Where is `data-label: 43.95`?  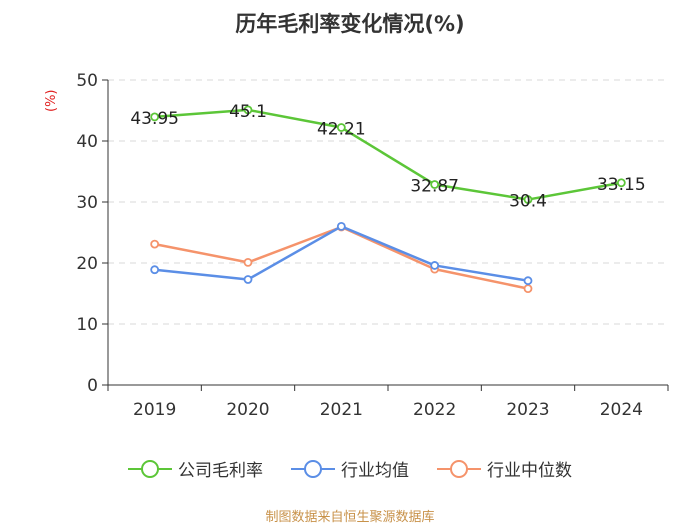
data-label: 43.95 is located at coordinates (154, 119).